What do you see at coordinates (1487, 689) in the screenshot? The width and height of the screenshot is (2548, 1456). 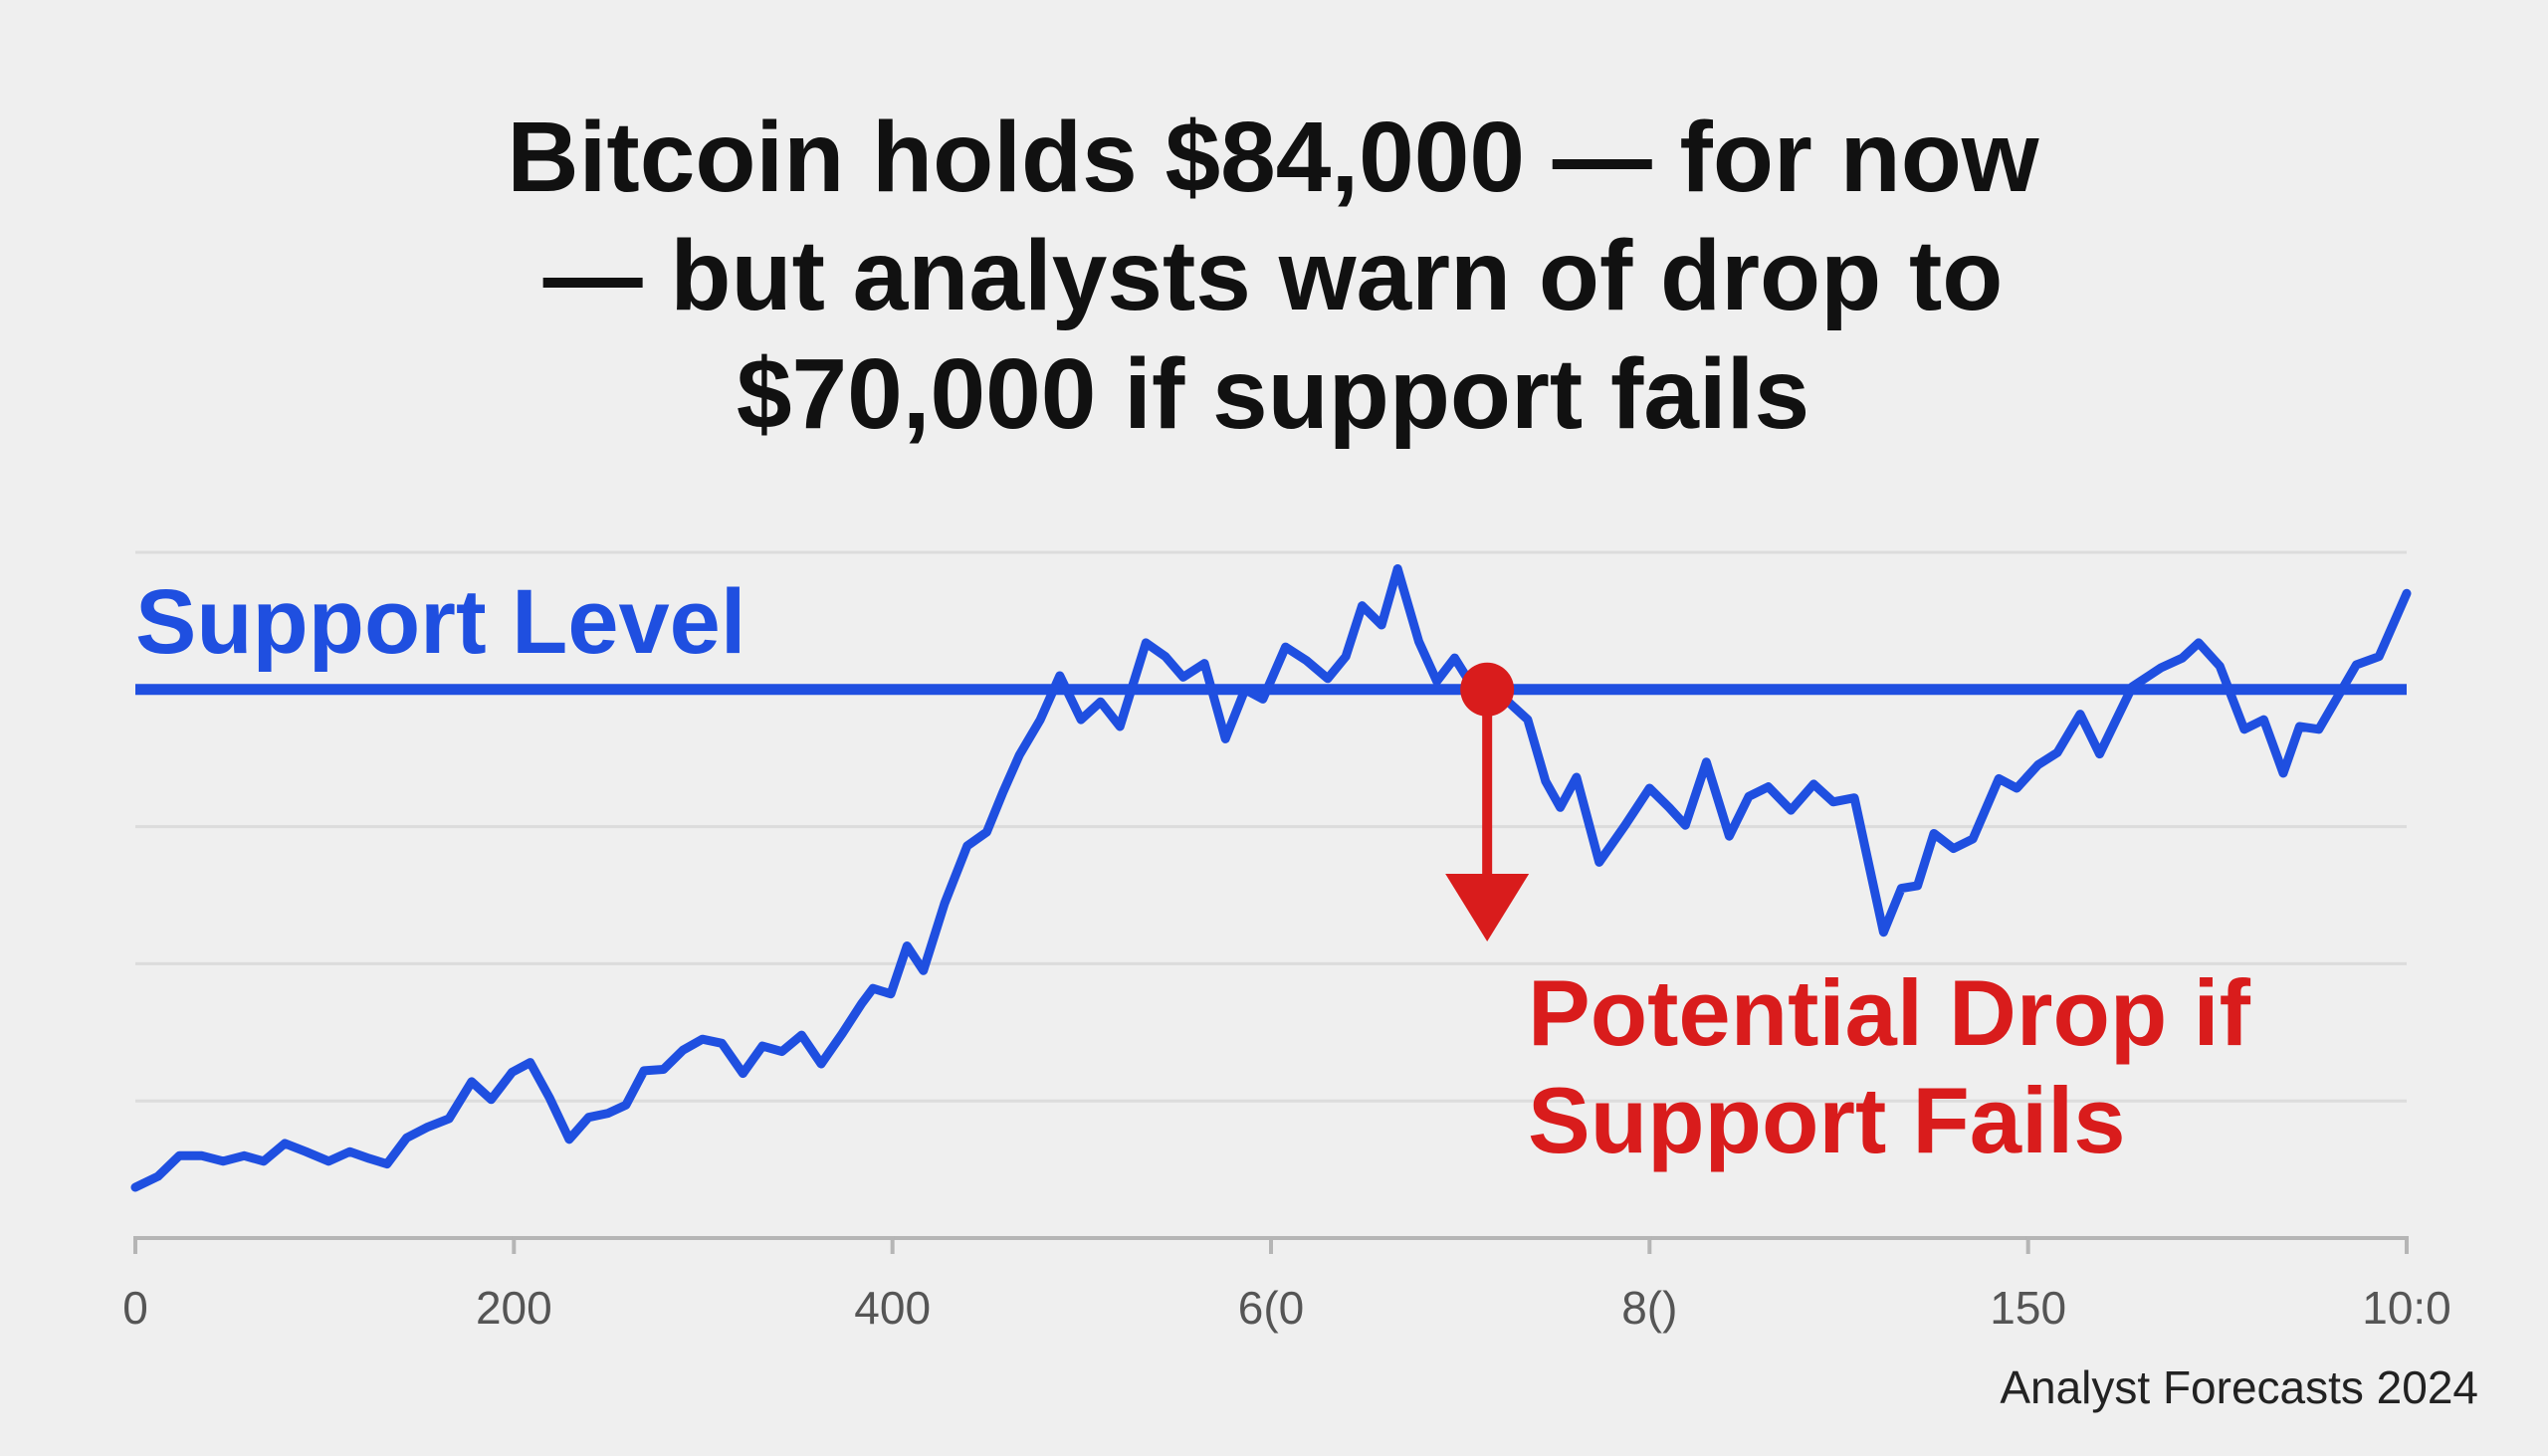 I see `breakdown-marker` at bounding box center [1487, 689].